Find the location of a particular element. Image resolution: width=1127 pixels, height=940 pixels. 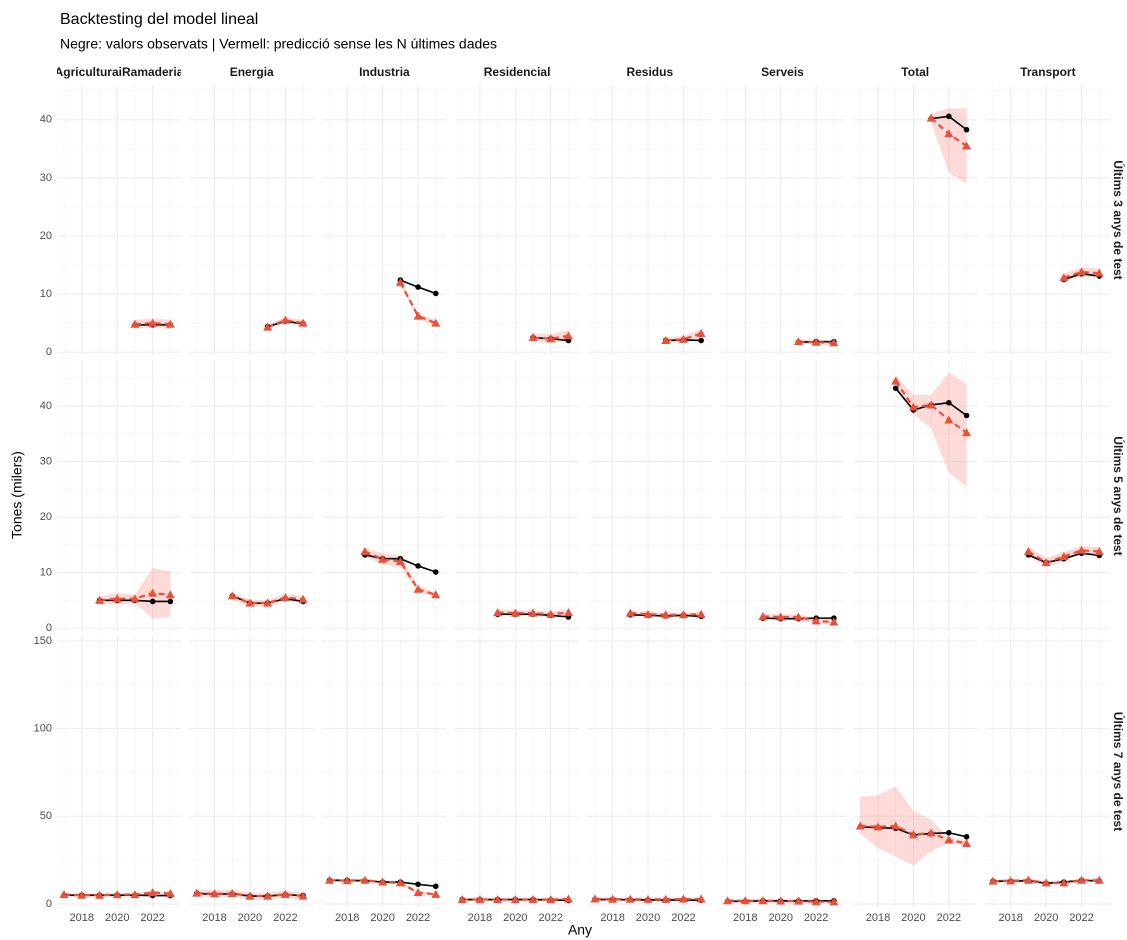

y-tick-label: 20 is located at coordinates (46, 517).